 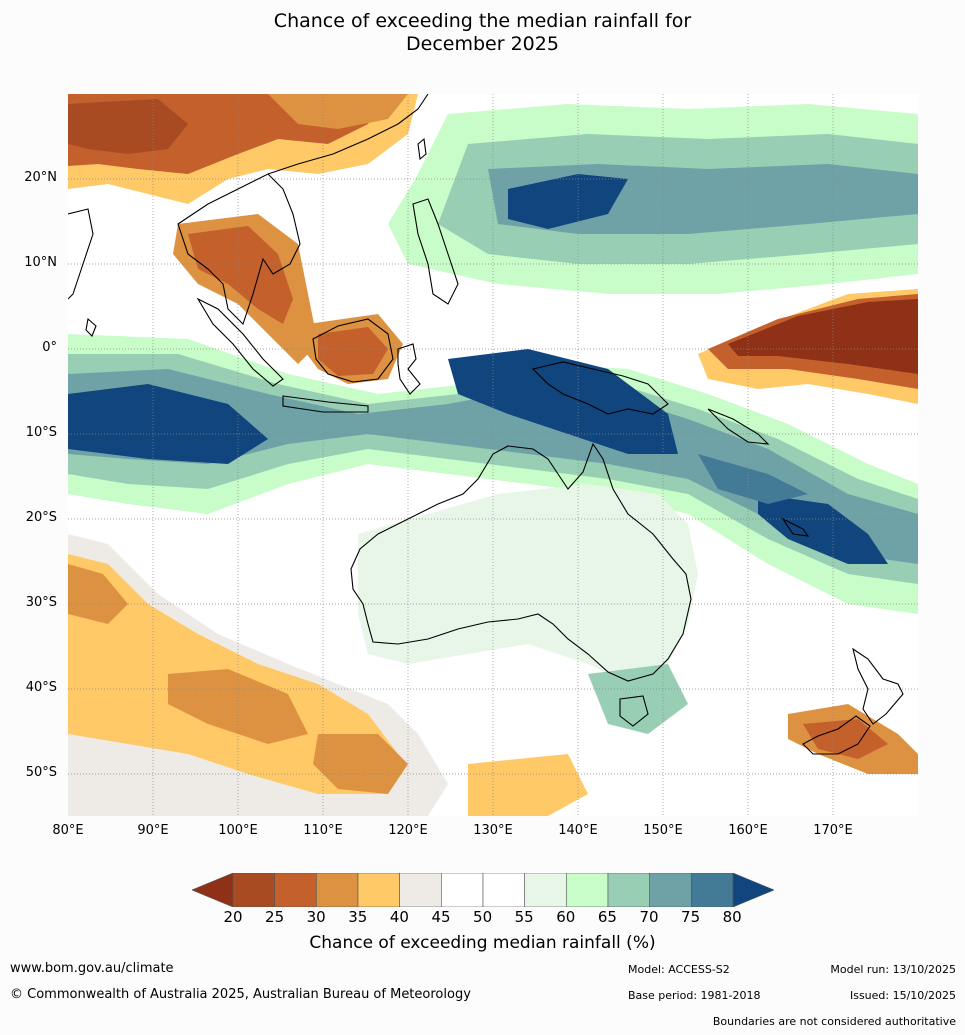 What do you see at coordinates (521, 562) in the screenshot?
I see `coastline-australia` at bounding box center [521, 562].